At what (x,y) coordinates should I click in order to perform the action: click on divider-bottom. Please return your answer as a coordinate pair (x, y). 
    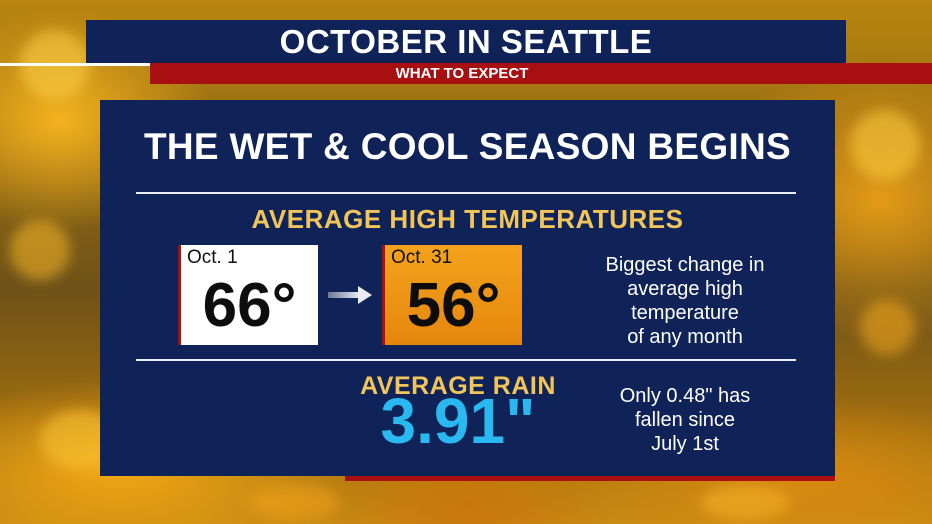
    Looking at the image, I should click on (466, 360).